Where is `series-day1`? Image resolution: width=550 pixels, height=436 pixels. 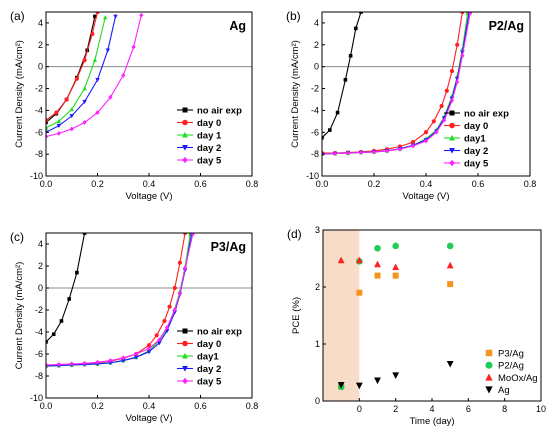
series-day1 is located at coordinates (396, 84).